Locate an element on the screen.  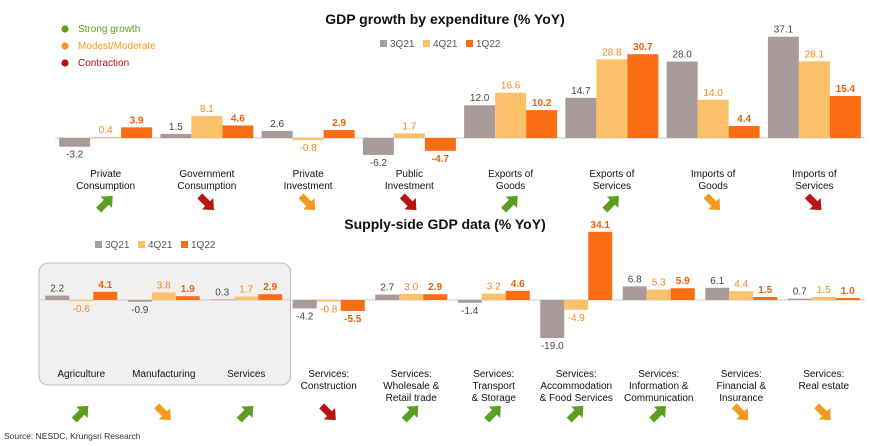
data-label: -3.2 is located at coordinates (75, 155).